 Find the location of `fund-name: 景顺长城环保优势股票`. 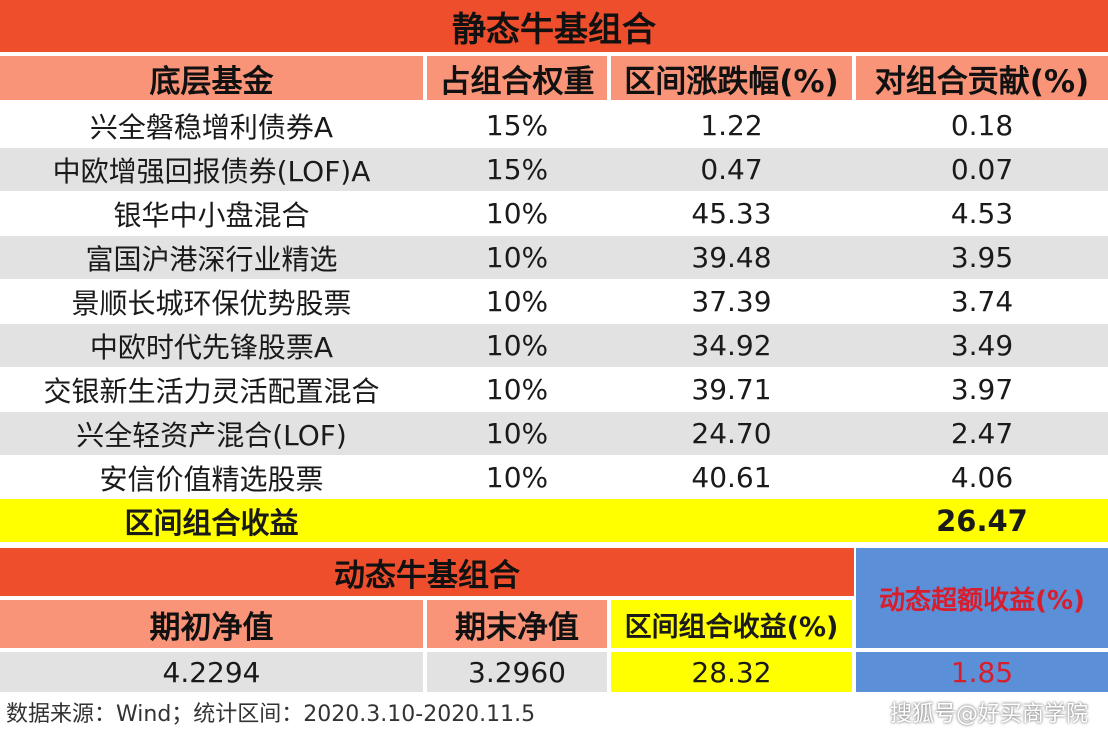

fund-name: 景顺长城环保优势股票 is located at coordinates (211, 301).